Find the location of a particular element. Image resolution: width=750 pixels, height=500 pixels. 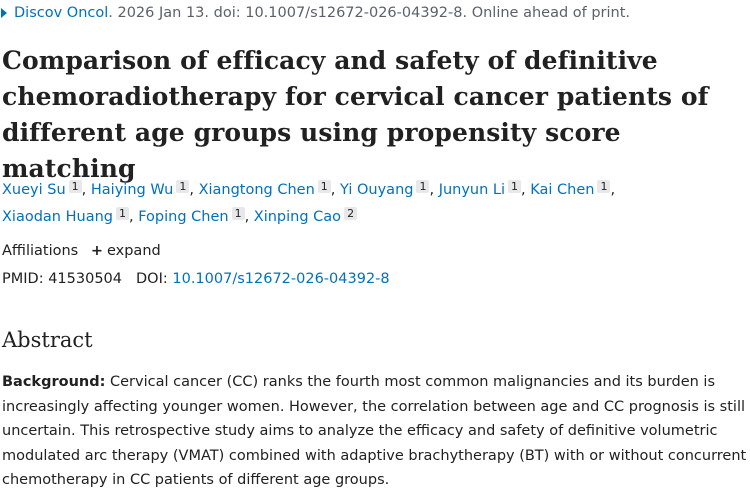

affiliations-expand-button: + expand is located at coordinates (126, 251).